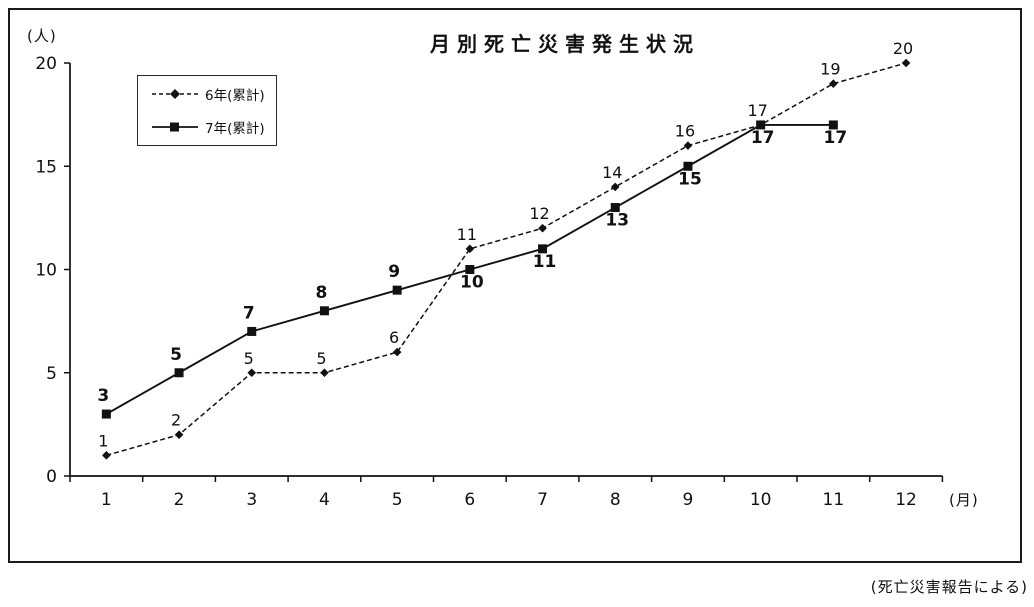 This screenshot has height=607, width=1034. What do you see at coordinates (103, 396) in the screenshot?
I see `data-label: 3` at bounding box center [103, 396].